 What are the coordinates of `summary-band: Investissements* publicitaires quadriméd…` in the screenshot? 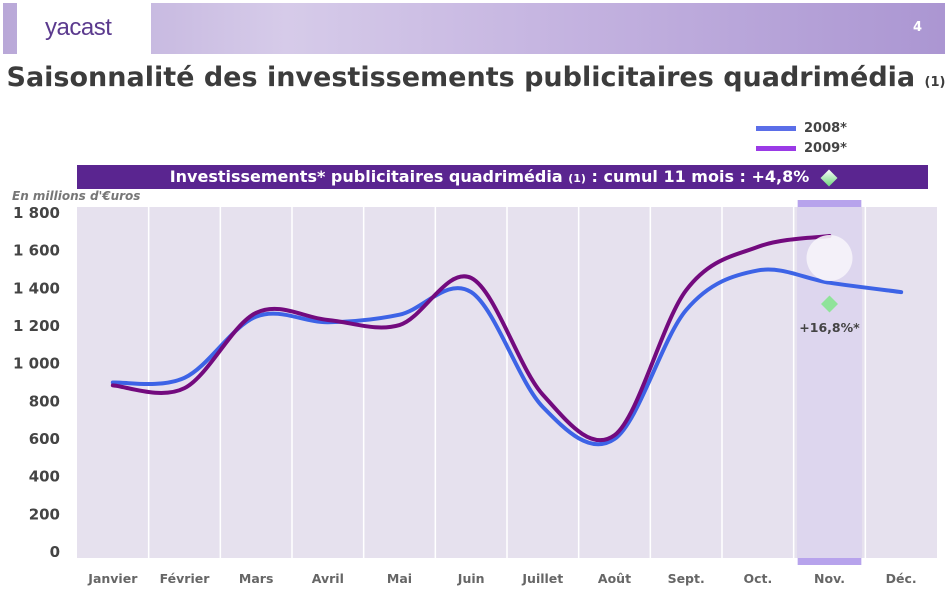 It's located at (502, 177).